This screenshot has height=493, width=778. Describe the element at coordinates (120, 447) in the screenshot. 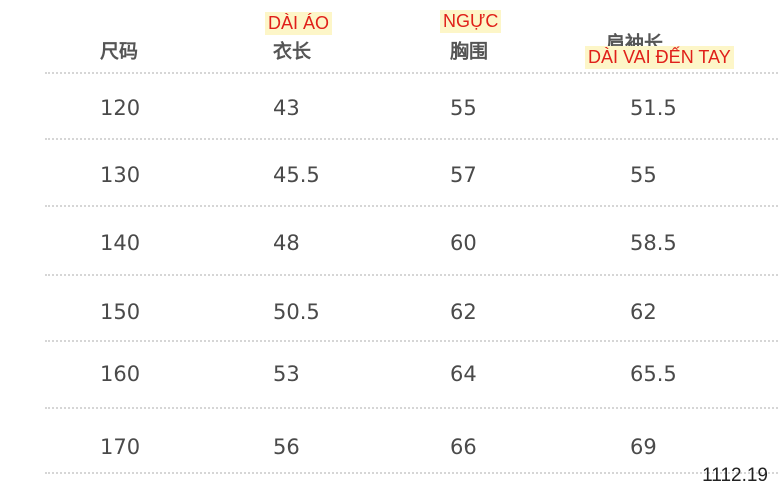

I see `table-cell: 170` at that location.